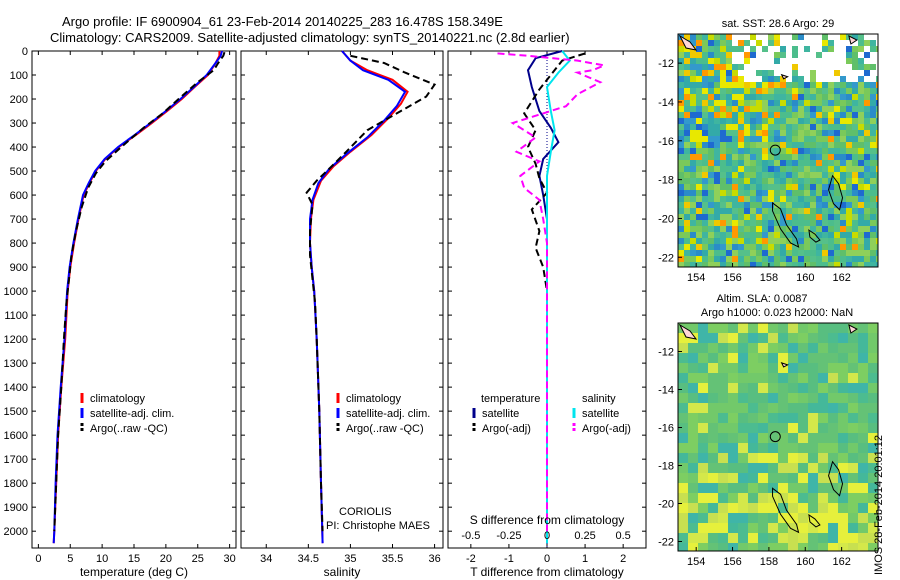 The height and width of the screenshot is (580, 900). Describe the element at coordinates (132, 414) in the screenshot. I see `temperature-legend-label: satellite-adj. clim.` at that location.